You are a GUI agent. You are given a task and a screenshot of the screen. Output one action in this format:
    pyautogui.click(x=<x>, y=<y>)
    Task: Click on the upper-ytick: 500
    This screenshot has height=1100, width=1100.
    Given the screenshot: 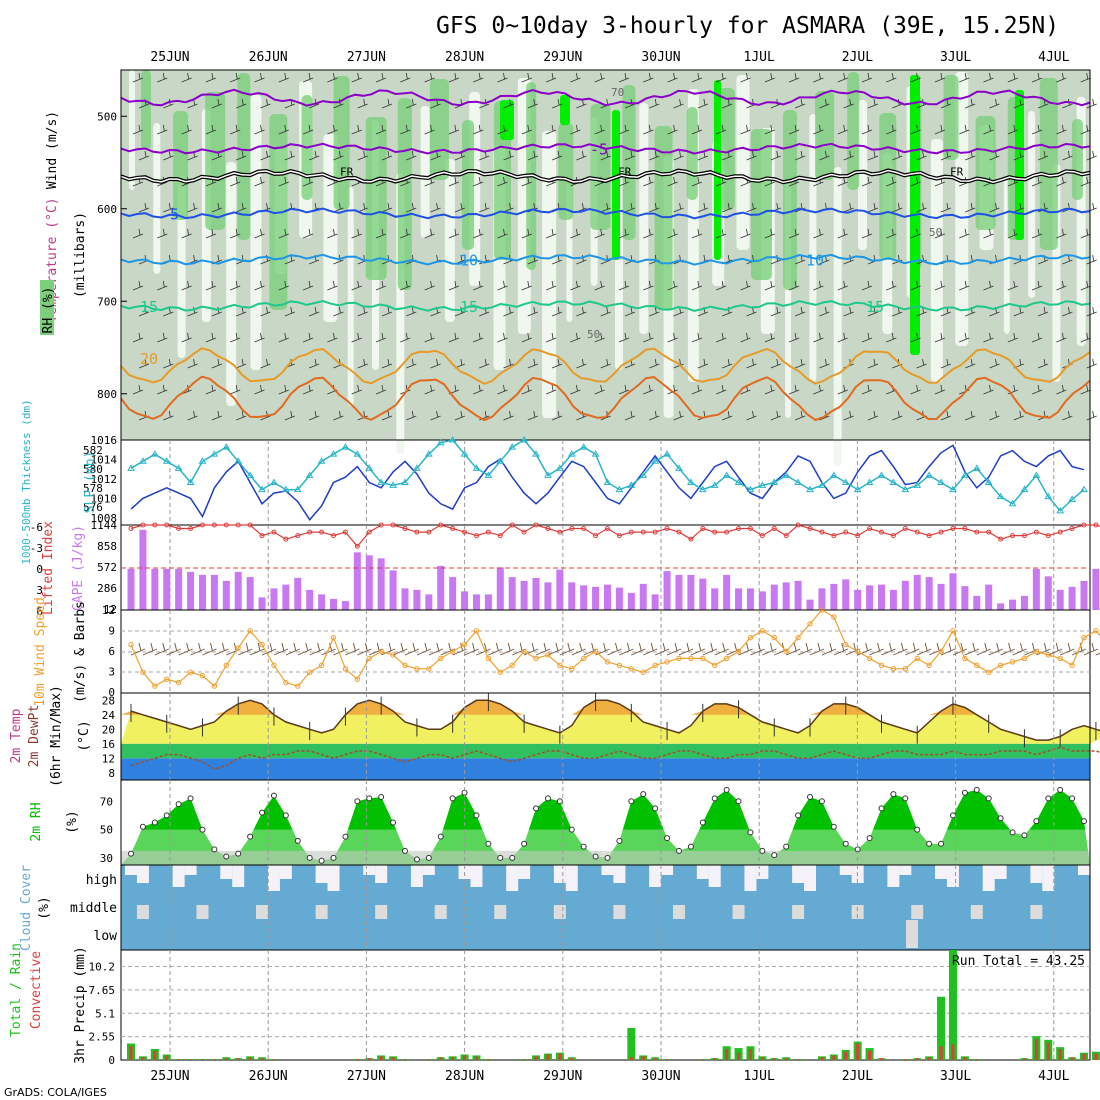 What is the action you would take?
    pyautogui.click(x=107, y=116)
    